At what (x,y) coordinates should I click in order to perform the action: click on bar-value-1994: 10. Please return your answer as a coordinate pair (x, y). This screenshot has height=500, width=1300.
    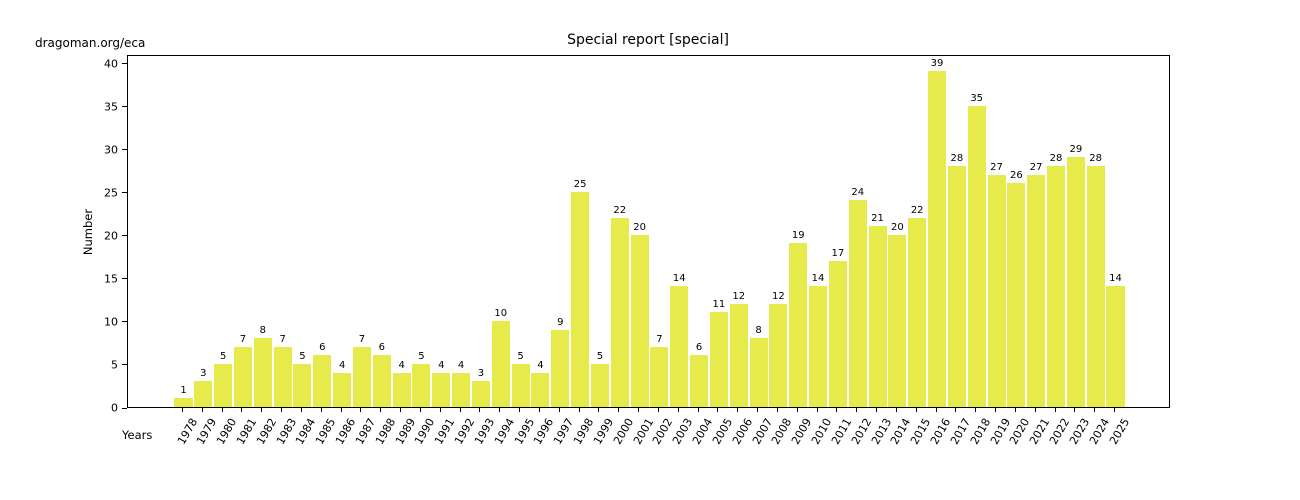
    Looking at the image, I should click on (501, 313).